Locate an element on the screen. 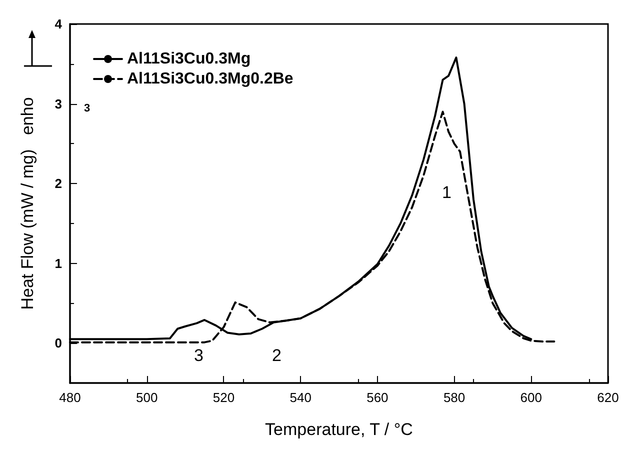 This screenshot has height=455, width=630. annotation: 1 is located at coordinates (447, 192).